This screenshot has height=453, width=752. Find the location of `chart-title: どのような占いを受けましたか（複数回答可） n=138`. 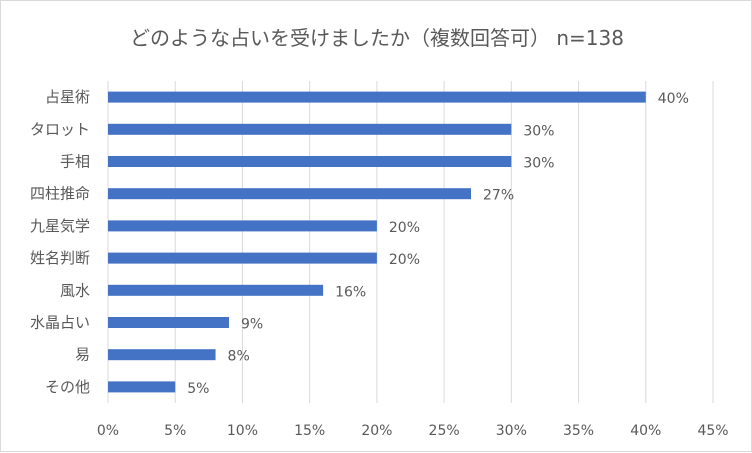

chart-title: どのような占いを受けましたか（複数回答可） n=138 is located at coordinates (377, 38).